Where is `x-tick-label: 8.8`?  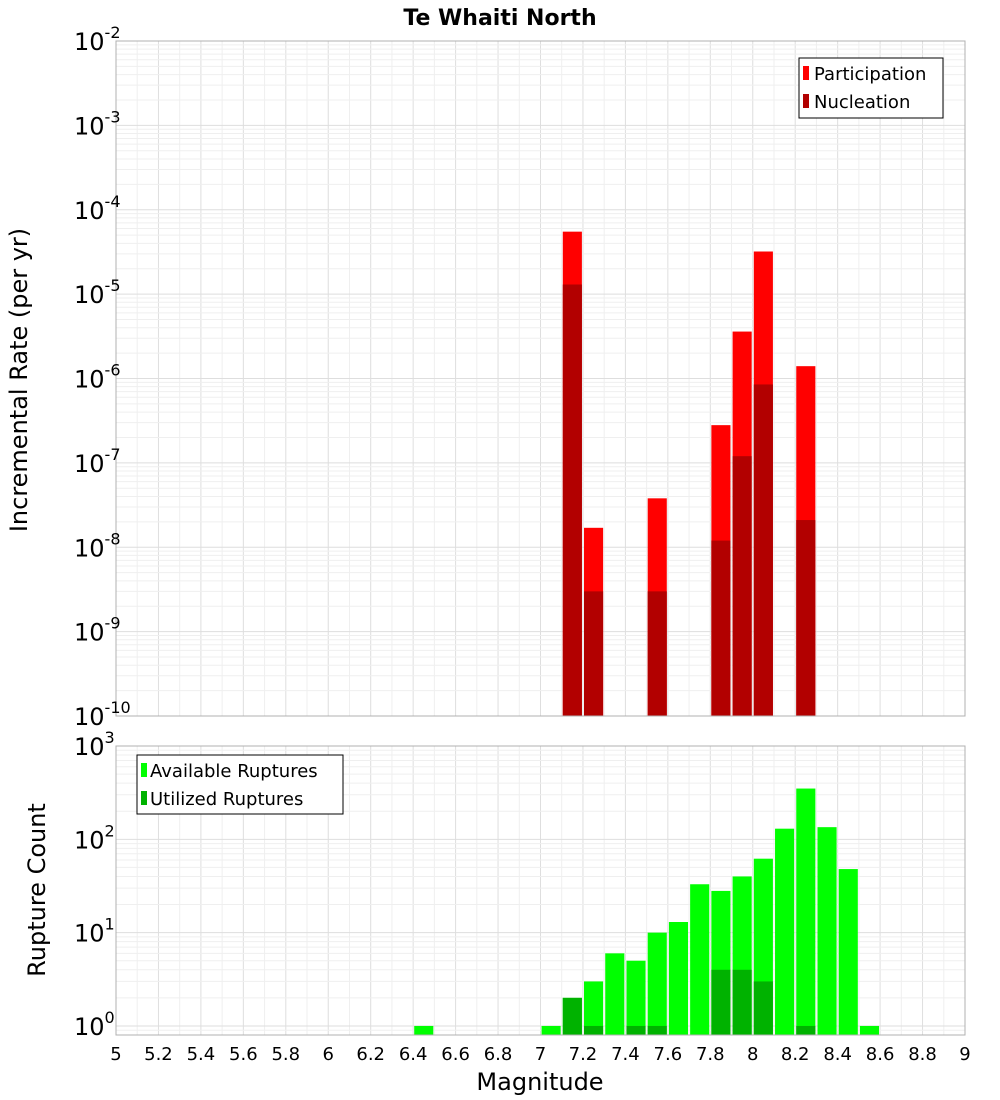 x-tick-label: 8.8 is located at coordinates (922, 1054).